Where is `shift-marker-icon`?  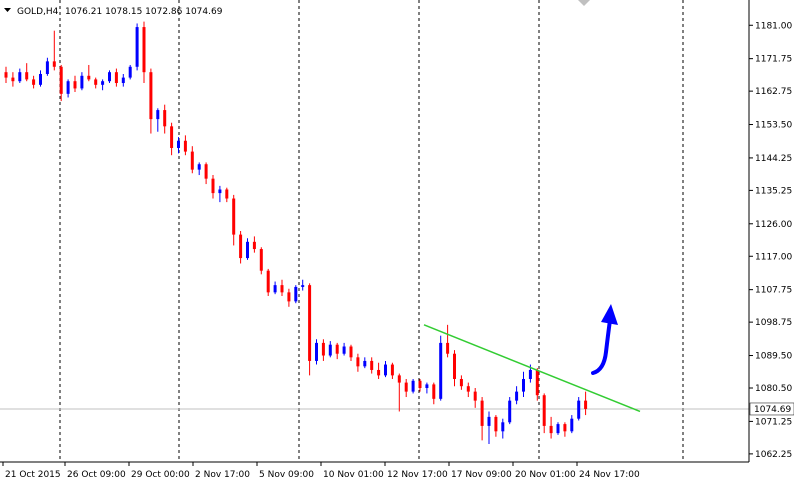
shift-marker-icon is located at coordinates (584, 3).